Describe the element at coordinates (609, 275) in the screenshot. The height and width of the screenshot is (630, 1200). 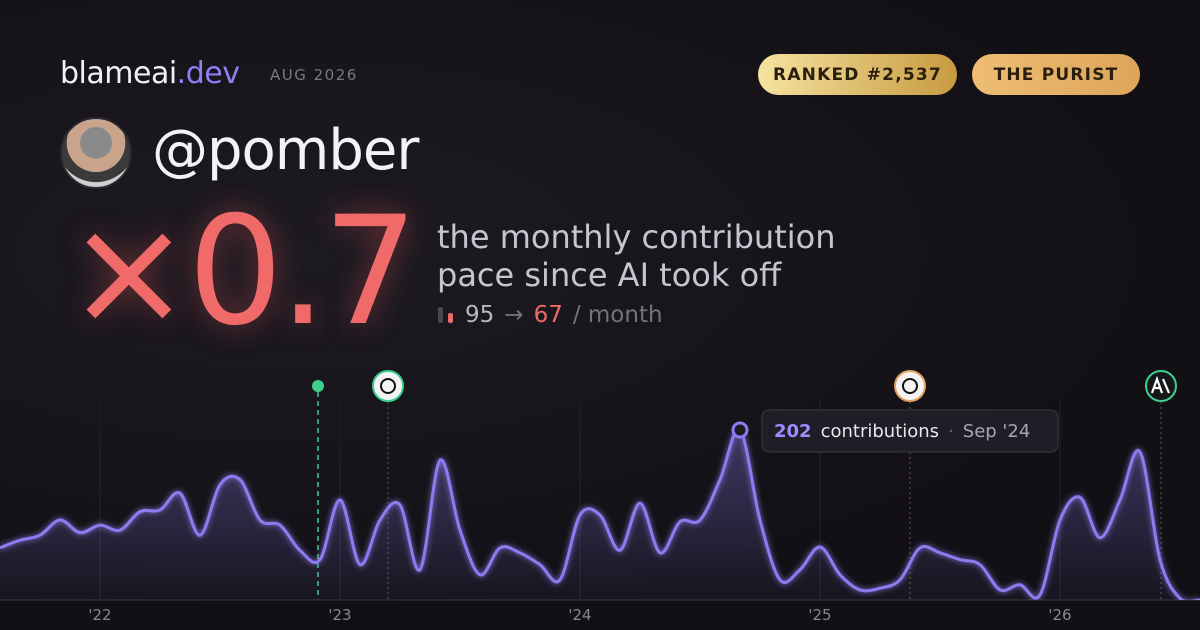
I see `description-line: pace since AI took off` at that location.